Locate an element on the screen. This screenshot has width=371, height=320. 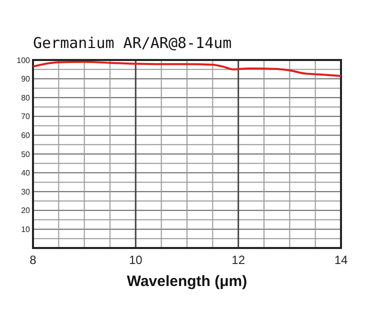
y-tick-label: 20 is located at coordinates (26, 211).